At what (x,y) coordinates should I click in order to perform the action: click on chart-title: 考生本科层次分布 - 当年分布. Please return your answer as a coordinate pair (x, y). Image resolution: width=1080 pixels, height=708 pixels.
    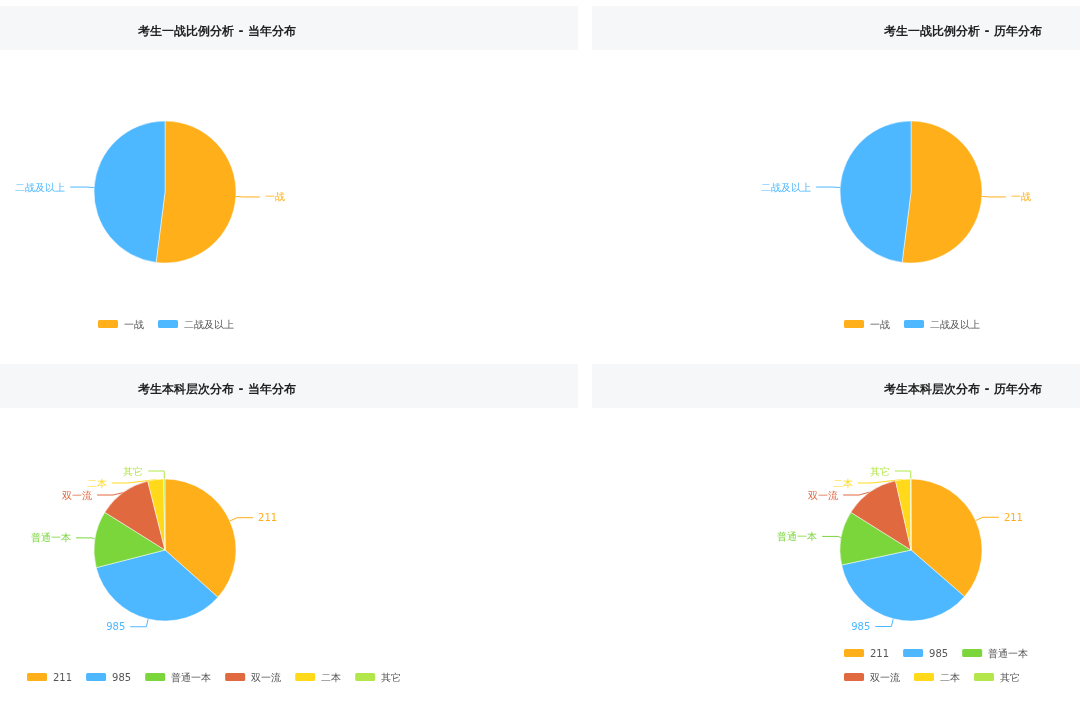
    Looking at the image, I should click on (216, 389).